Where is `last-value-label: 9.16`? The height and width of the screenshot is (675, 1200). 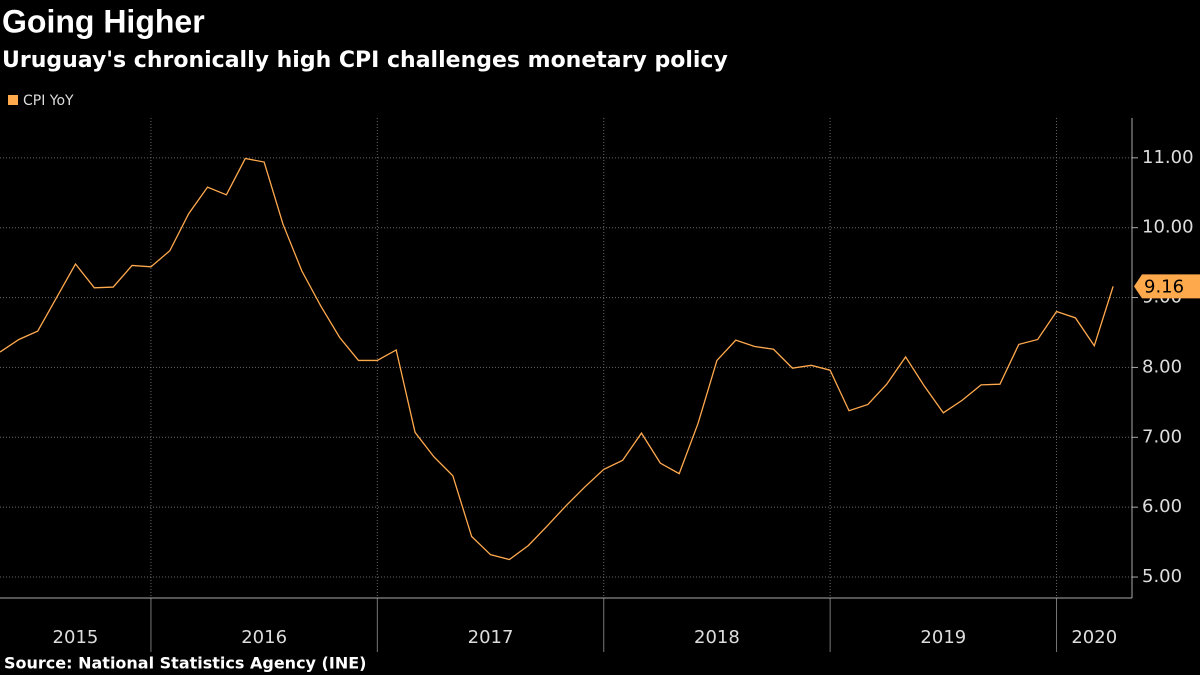 last-value-label: 9.16 is located at coordinates (1164, 286).